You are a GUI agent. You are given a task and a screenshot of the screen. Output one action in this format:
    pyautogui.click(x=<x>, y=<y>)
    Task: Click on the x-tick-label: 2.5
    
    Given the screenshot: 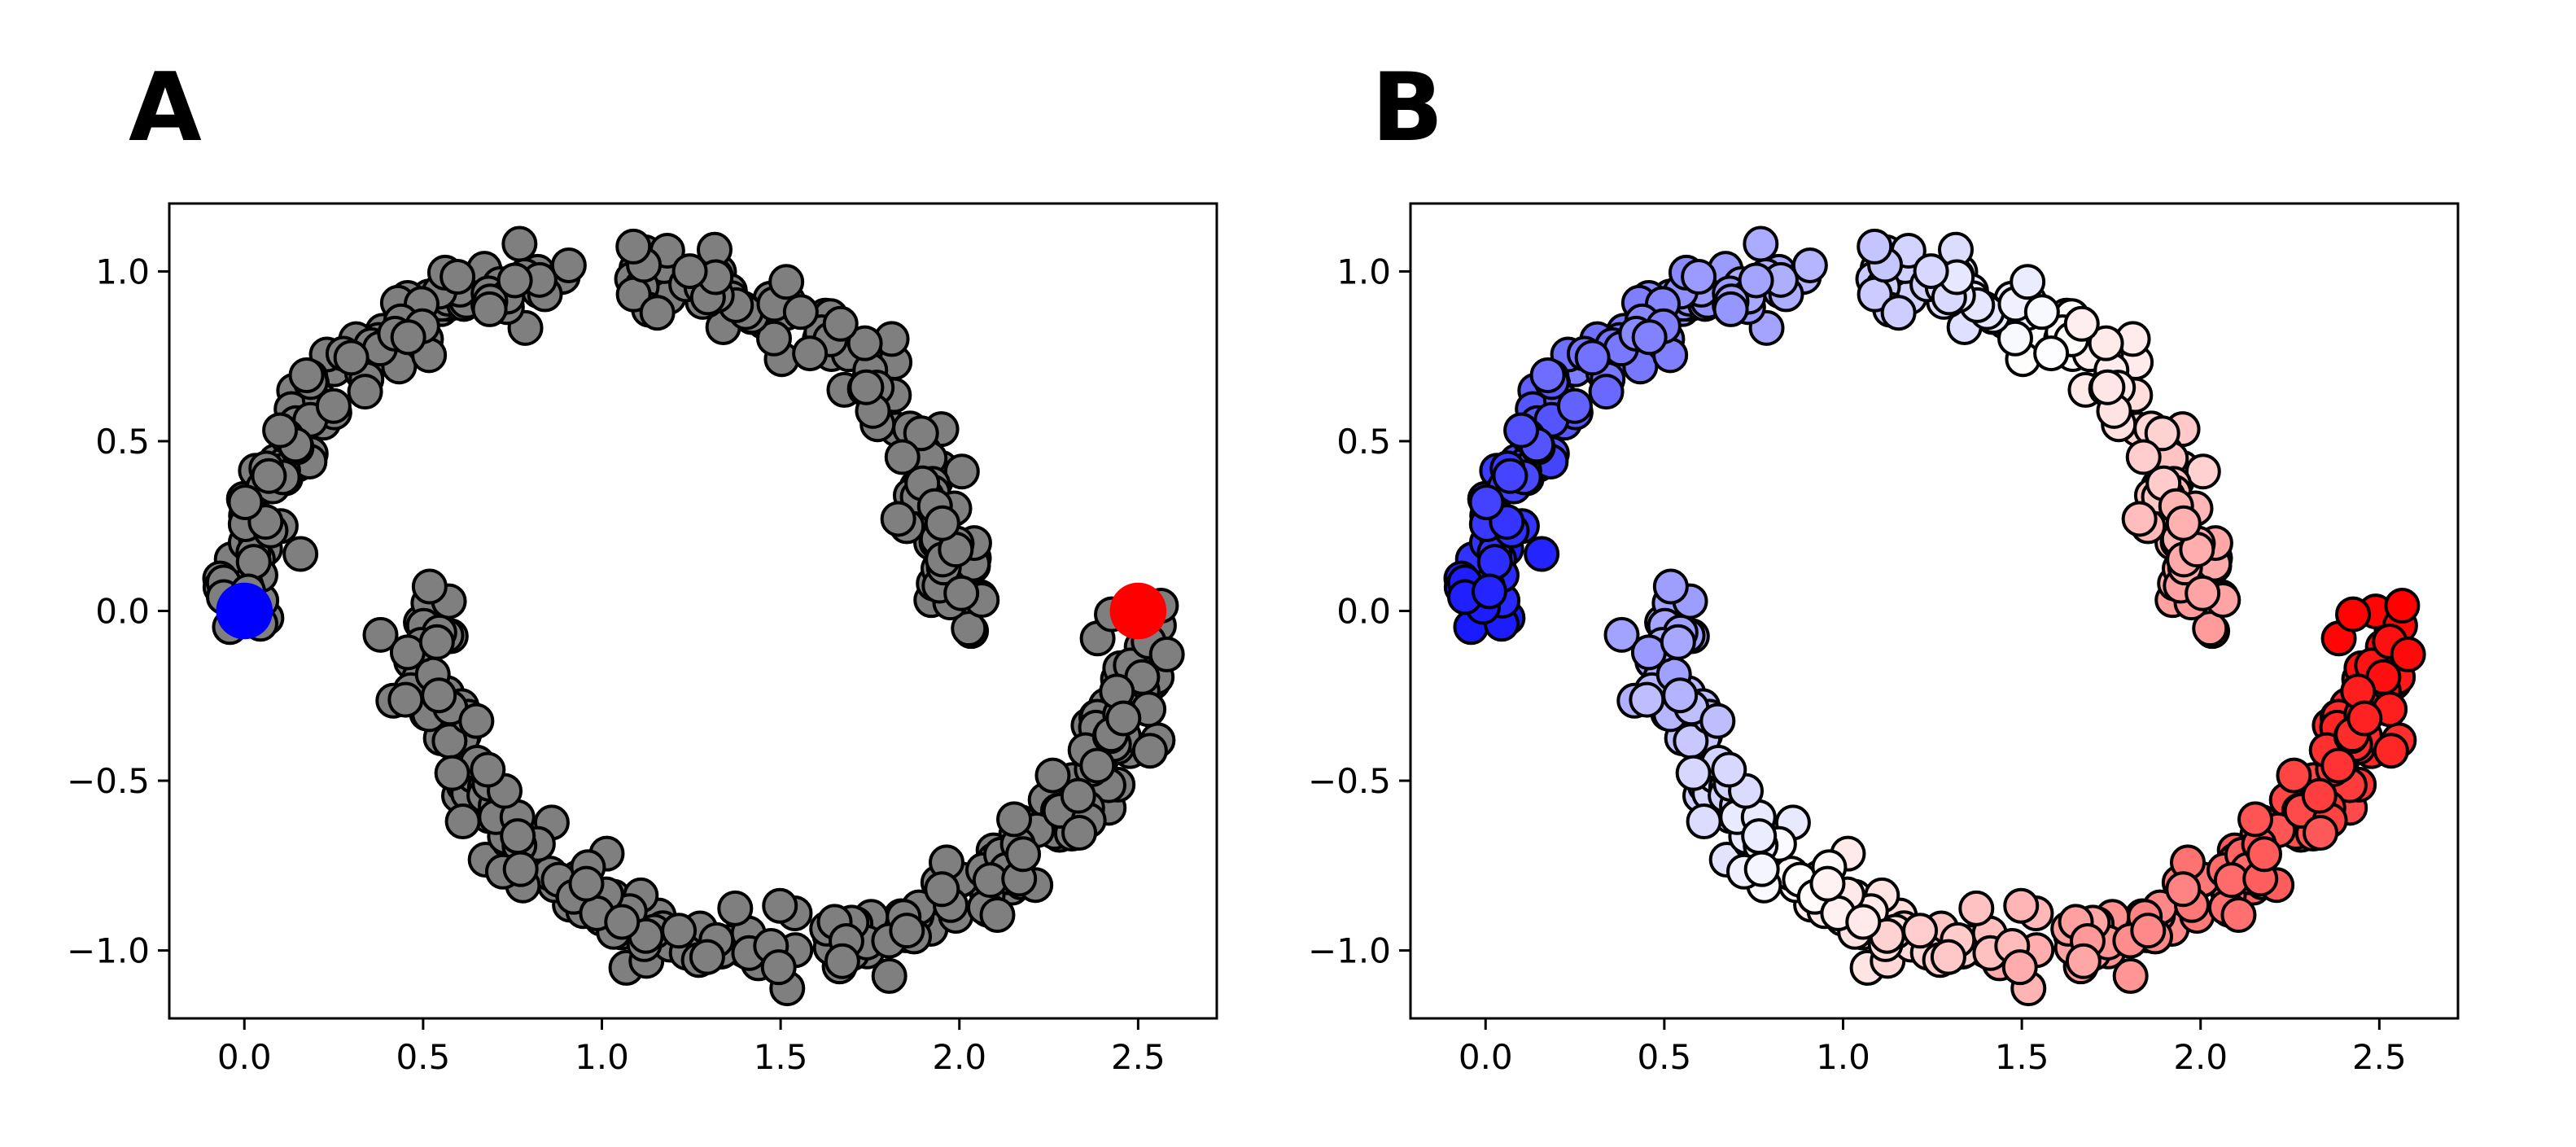 What is the action you would take?
    pyautogui.click(x=2379, y=1057)
    